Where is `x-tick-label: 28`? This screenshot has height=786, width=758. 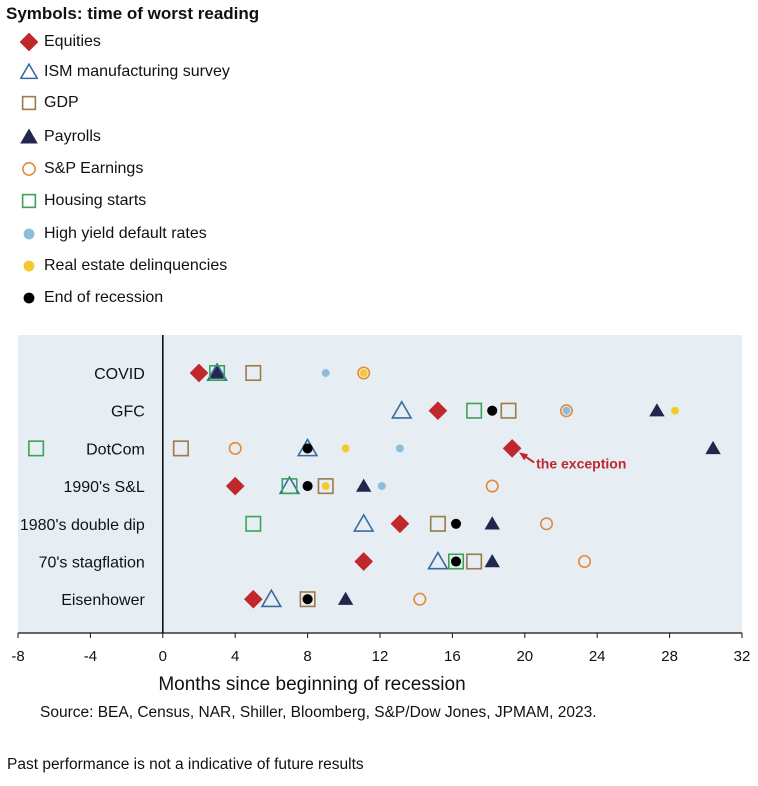
x-tick-label: 28 is located at coordinates (669, 656).